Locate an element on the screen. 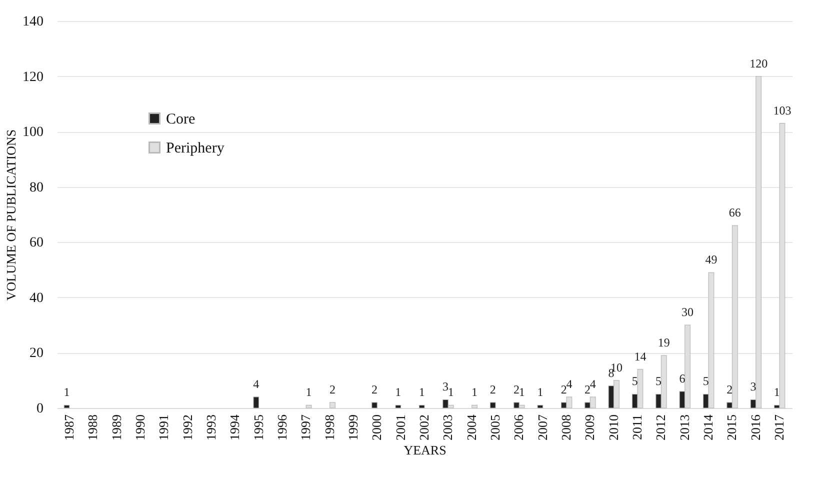 This screenshot has width=824, height=480. x-axis-title: YEARS is located at coordinates (425, 450).